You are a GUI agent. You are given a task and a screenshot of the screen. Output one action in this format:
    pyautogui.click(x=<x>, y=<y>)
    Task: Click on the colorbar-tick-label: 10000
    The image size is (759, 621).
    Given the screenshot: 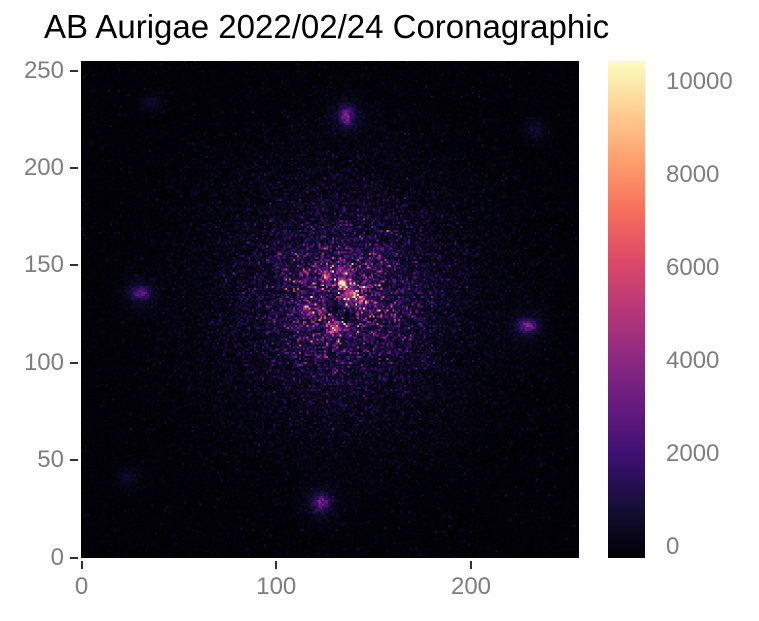 What is the action you would take?
    pyautogui.click(x=699, y=81)
    